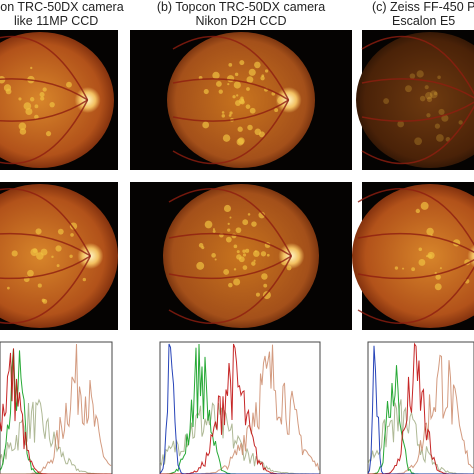 Image resolution: width=474 pixels, height=474 pixels. I want to click on column-subtitle: like 11MP CCD, so click(56, 21).